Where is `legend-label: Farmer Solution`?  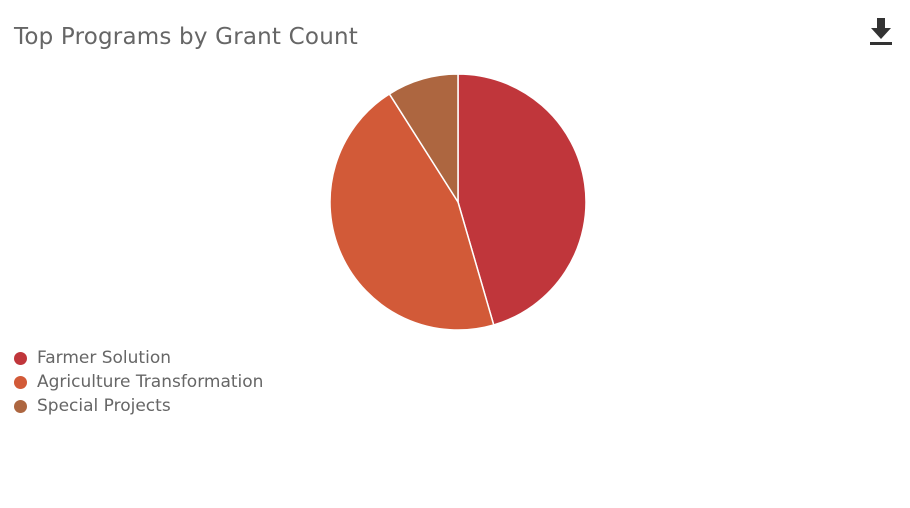
legend-label: Farmer Solution is located at coordinates (104, 358).